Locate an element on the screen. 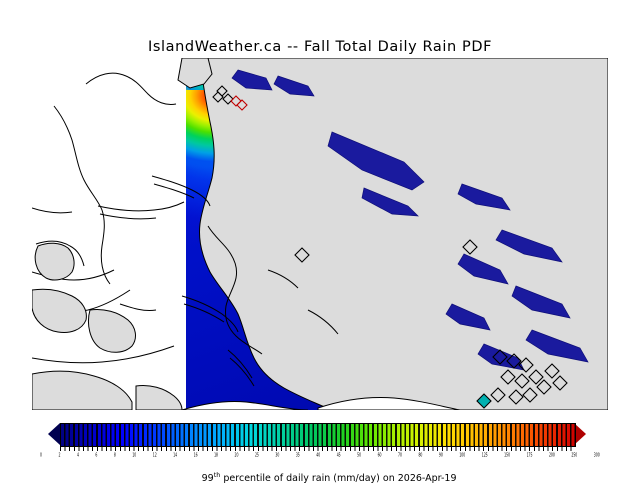  colorbar-low-cap is located at coordinates (54, 434).